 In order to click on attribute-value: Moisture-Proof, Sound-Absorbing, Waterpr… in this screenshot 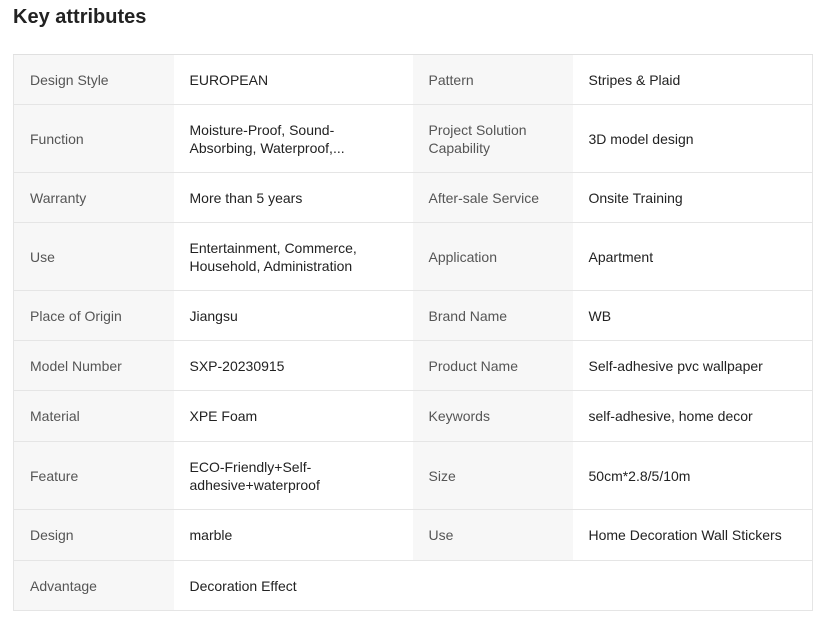, I will do `click(293, 138)`.